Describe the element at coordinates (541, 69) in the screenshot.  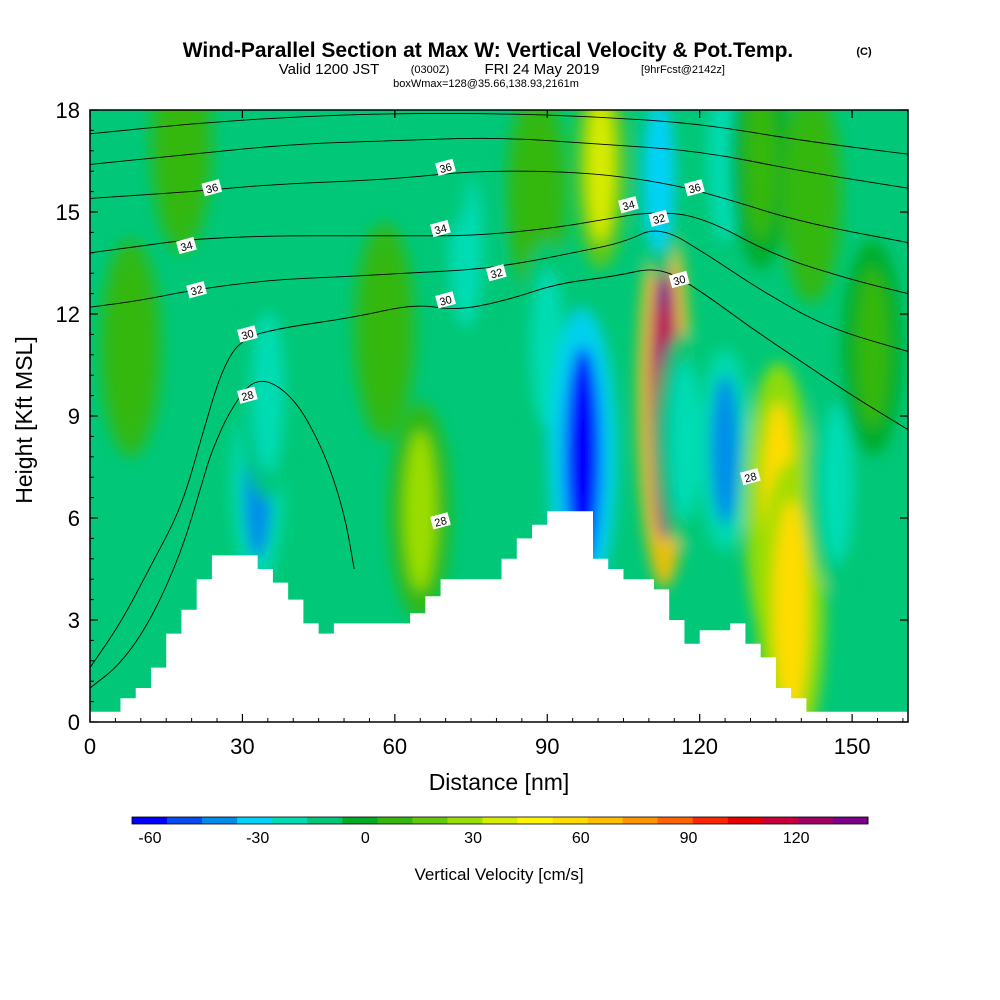
I see `subtitle-date: FRI 24 May 2019` at that location.